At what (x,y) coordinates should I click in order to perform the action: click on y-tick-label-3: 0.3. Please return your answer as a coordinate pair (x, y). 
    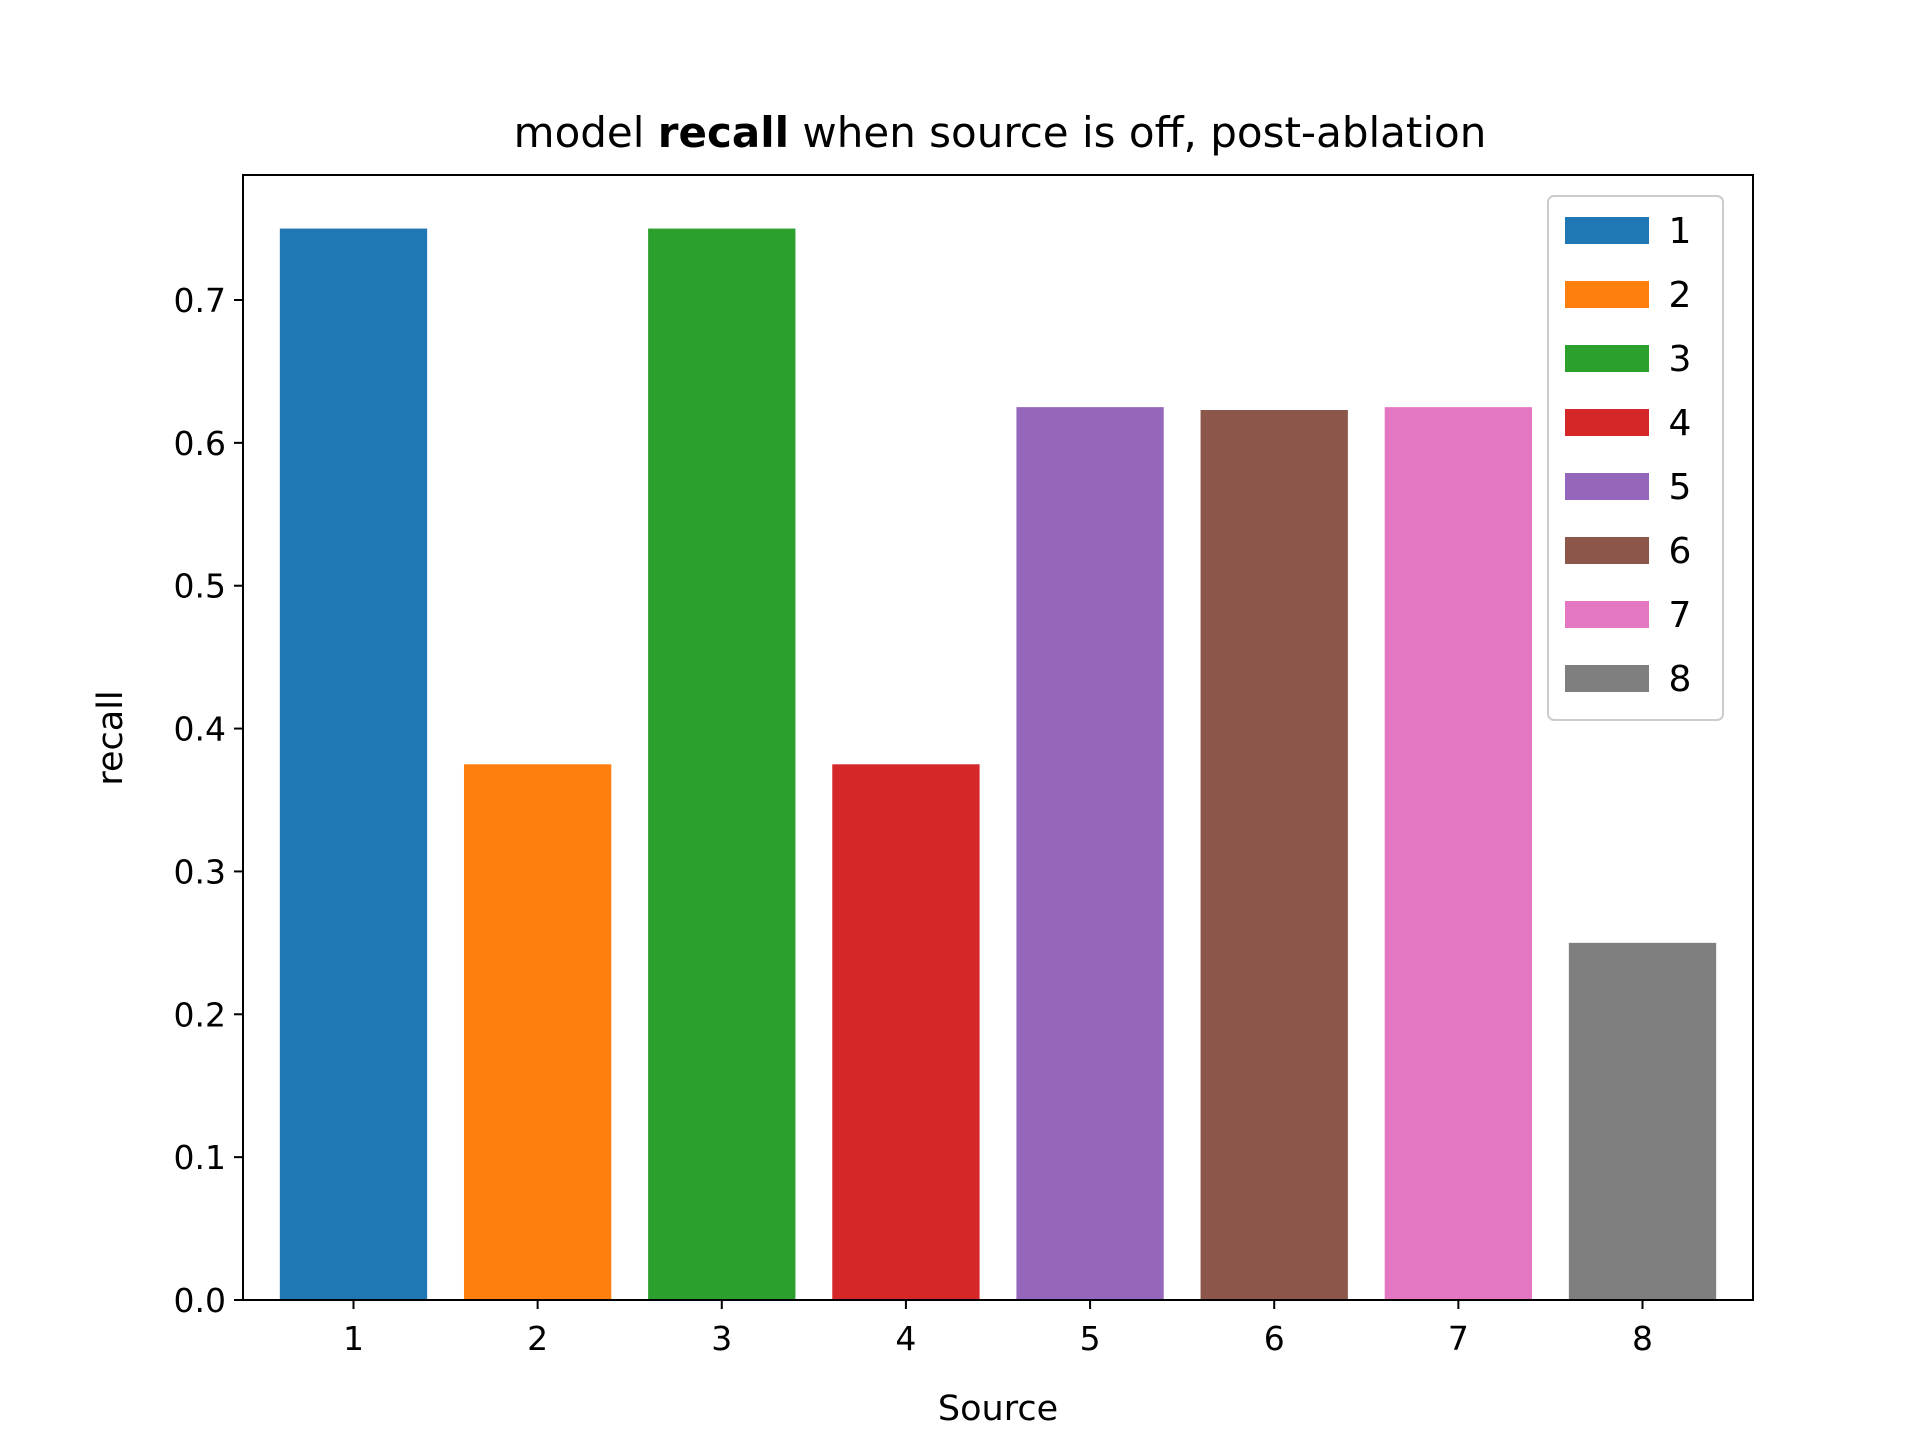
    Looking at the image, I should click on (200, 871).